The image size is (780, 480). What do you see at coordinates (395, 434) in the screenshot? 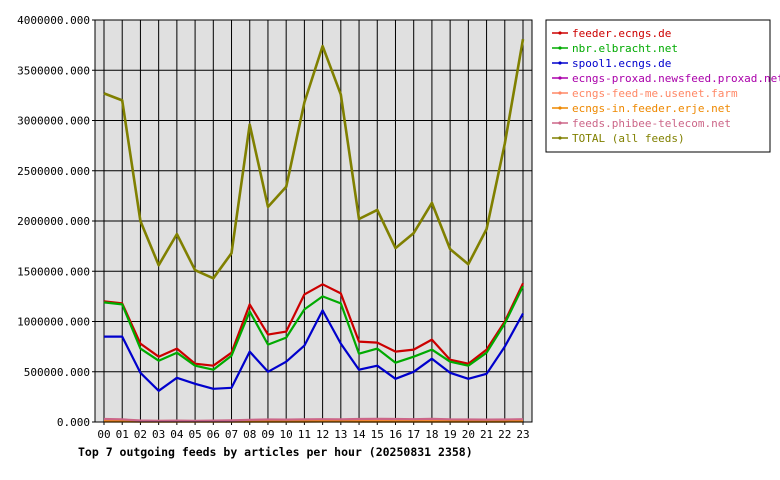
I see `x-tick-label: 16` at bounding box center [395, 434].